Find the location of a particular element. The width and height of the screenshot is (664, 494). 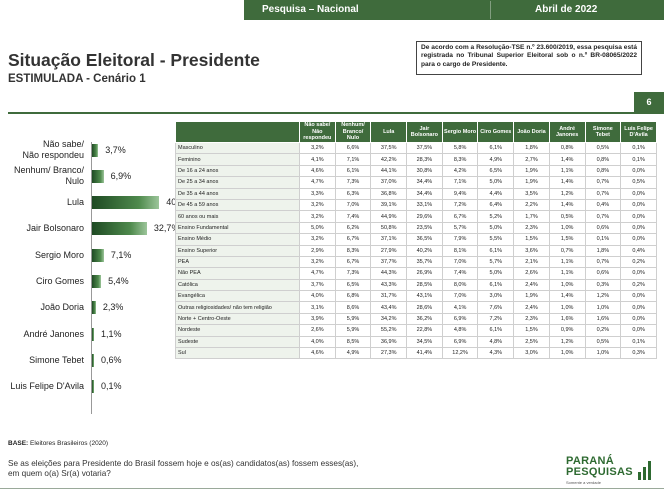

column-header: Simone Tebet is located at coordinates (603, 132).